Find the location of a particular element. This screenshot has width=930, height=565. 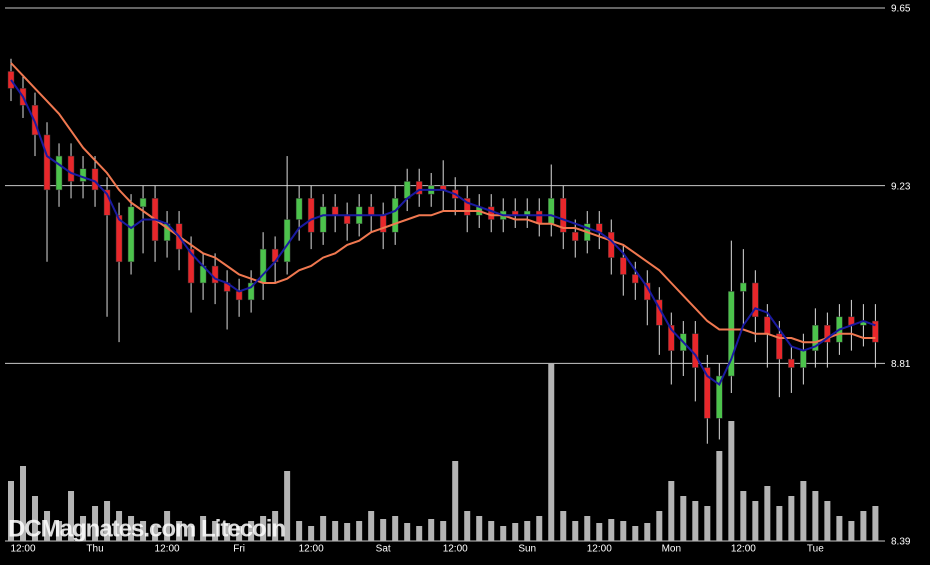

x-tick-label: Thu is located at coordinates (94, 549).